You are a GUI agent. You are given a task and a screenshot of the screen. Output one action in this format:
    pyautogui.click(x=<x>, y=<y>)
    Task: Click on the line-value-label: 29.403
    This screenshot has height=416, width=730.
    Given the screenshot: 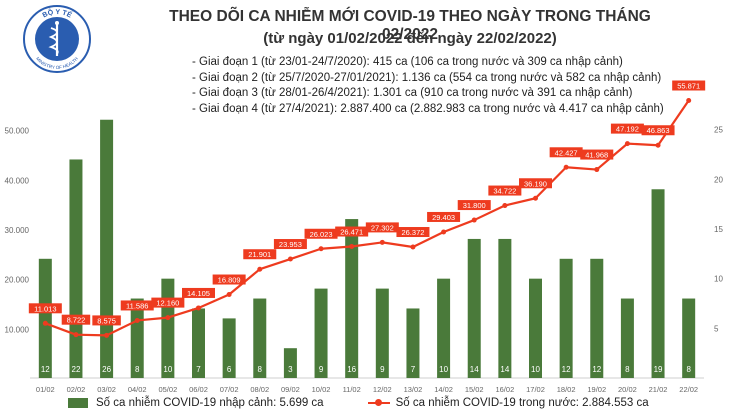 What is the action you would take?
    pyautogui.click(x=443, y=217)
    